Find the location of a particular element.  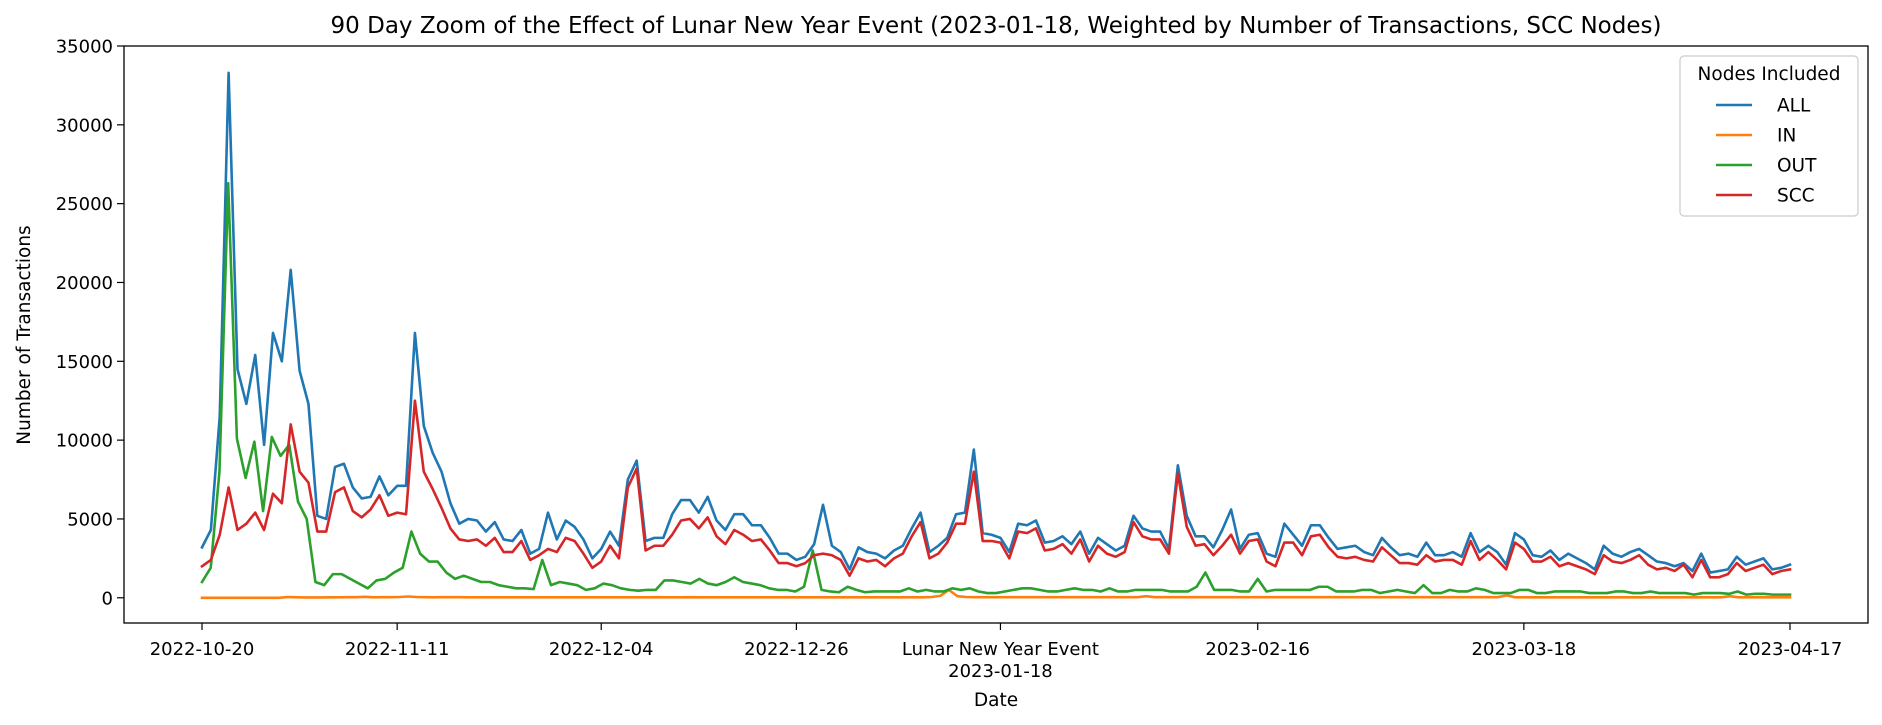

y-tick-label: 10000 is located at coordinates (84, 441).